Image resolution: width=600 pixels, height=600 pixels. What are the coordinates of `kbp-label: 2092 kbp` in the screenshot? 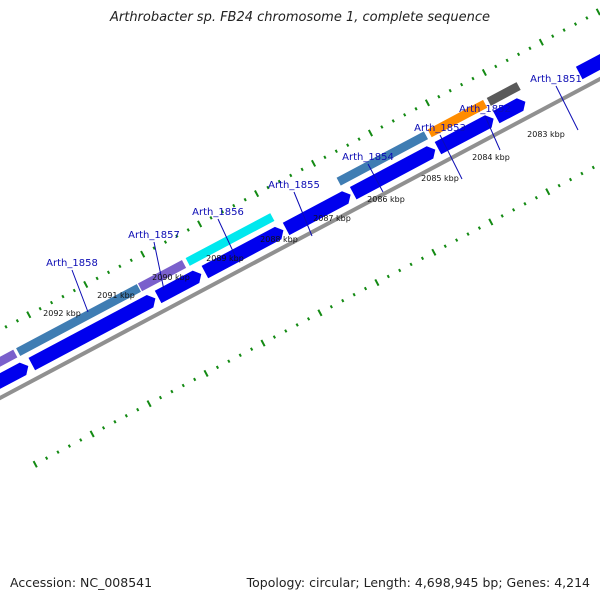 It's located at (62, 313).